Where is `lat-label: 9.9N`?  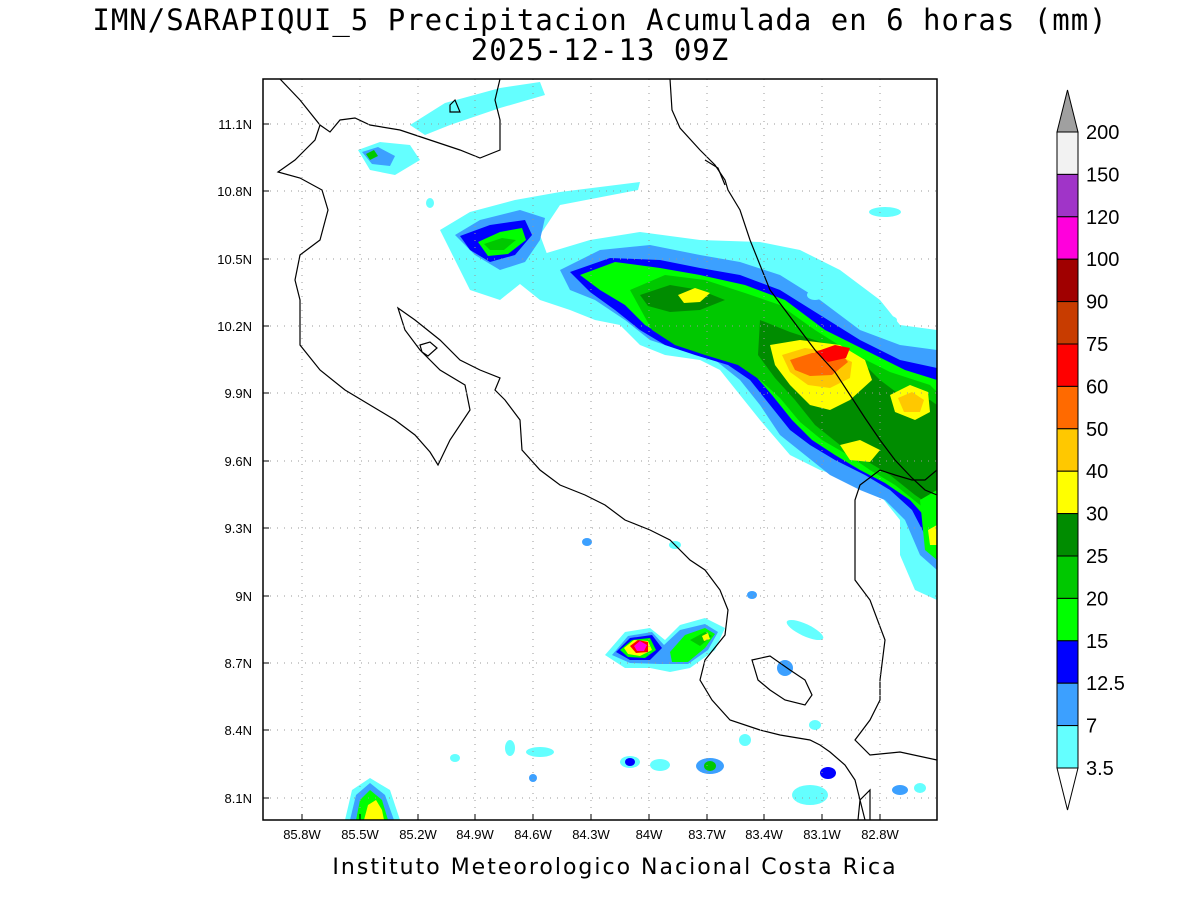
lat-label: 9.9N is located at coordinates (238, 393).